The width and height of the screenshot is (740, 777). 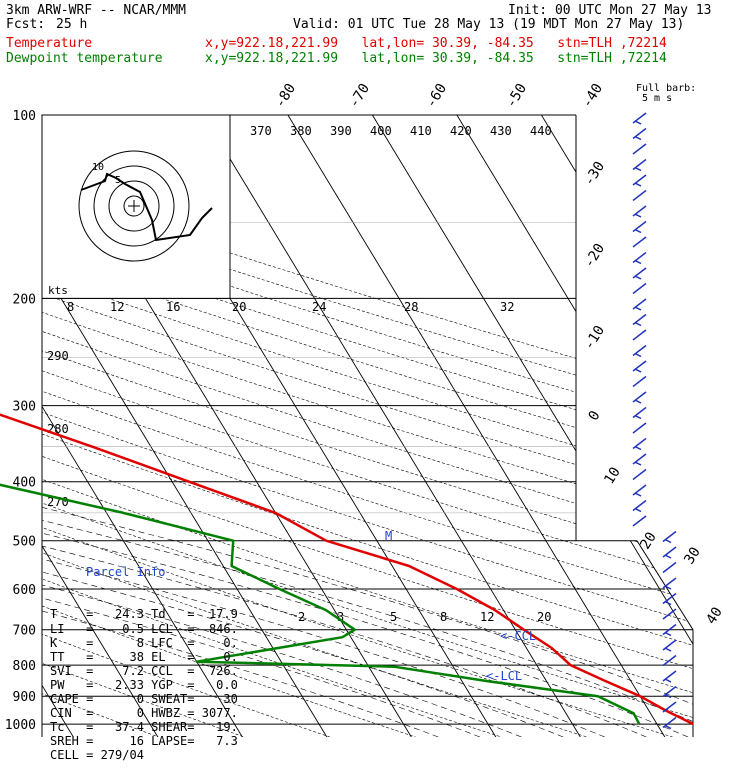 What do you see at coordinates (541, 131) in the screenshot?
I see `theta-label: 440` at bounding box center [541, 131].